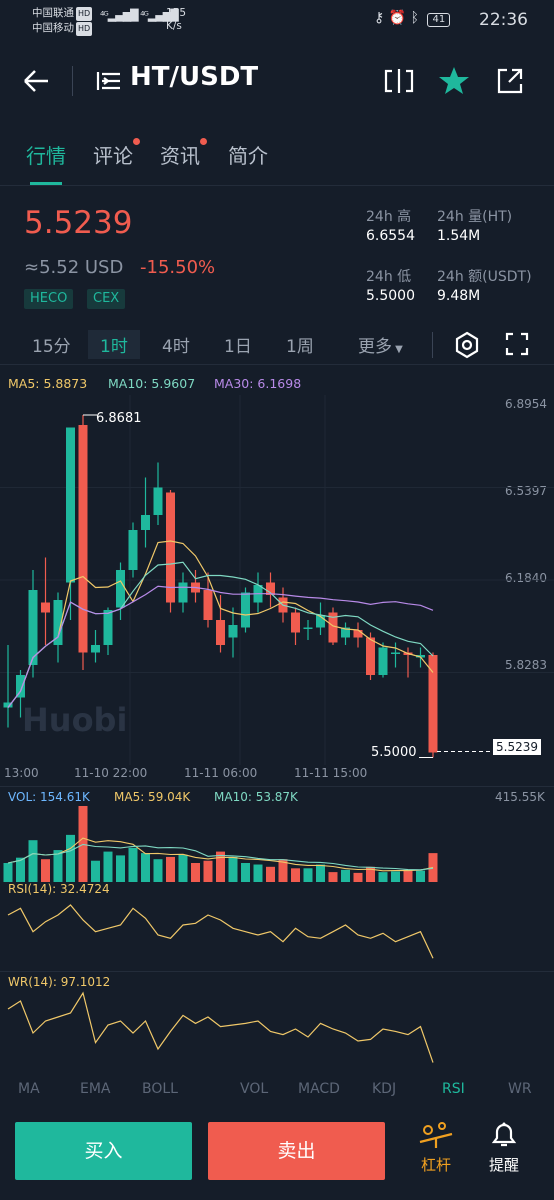  Describe the element at coordinates (277, 162) in the screenshot. I see `top-tabs: 行情 评论 资讯 简介` at that location.